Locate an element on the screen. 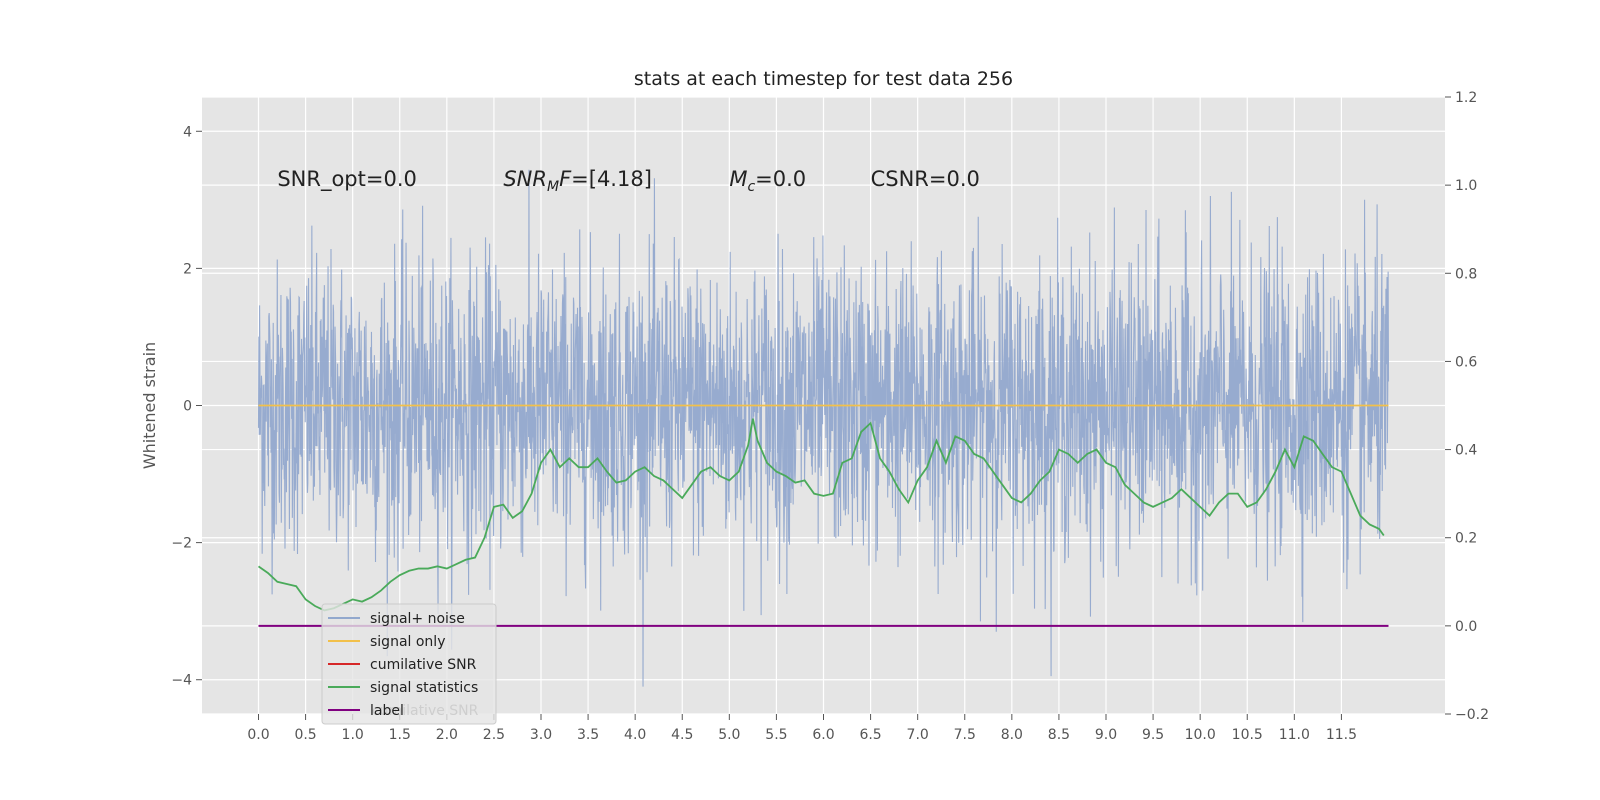  legend-box is located at coordinates (409, 664).